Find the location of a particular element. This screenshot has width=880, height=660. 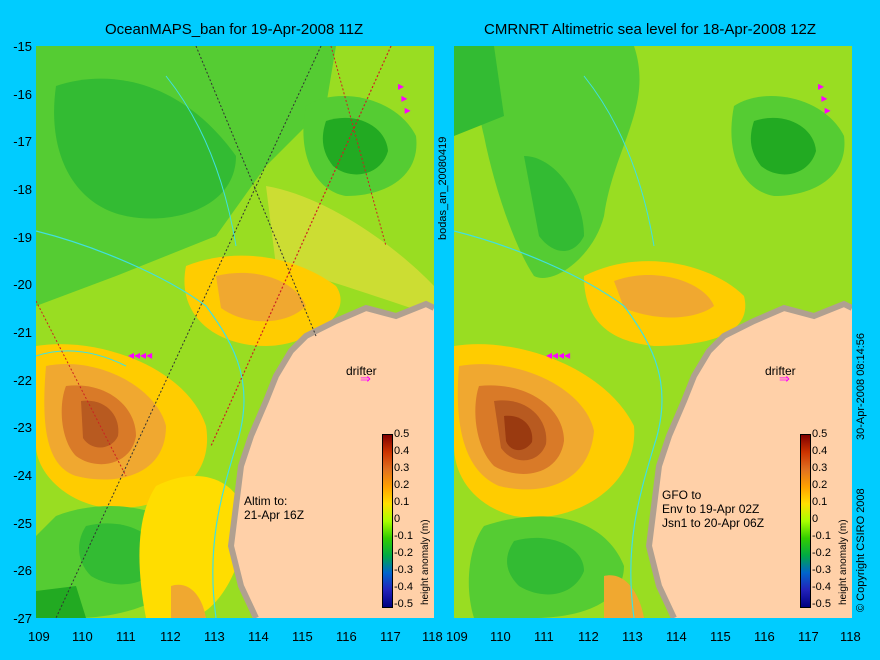

left-panel-title: OceanMAPS_ban for 19-Apr-2008 11Z is located at coordinates (234, 29).